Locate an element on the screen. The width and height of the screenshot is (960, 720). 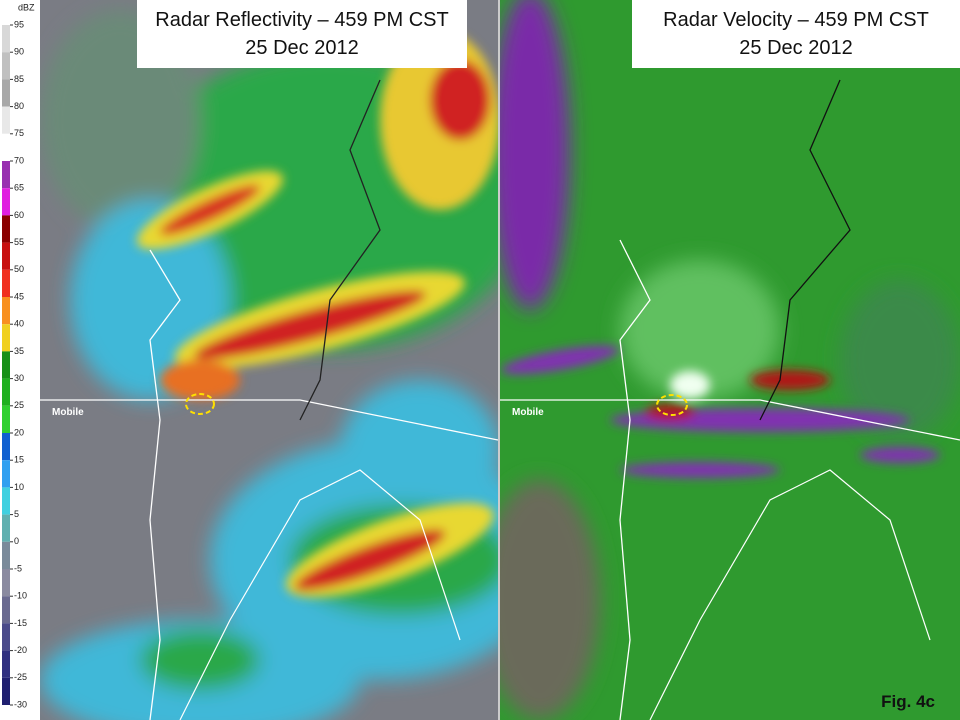
colorbar-label: 25 is located at coordinates (19, 405).